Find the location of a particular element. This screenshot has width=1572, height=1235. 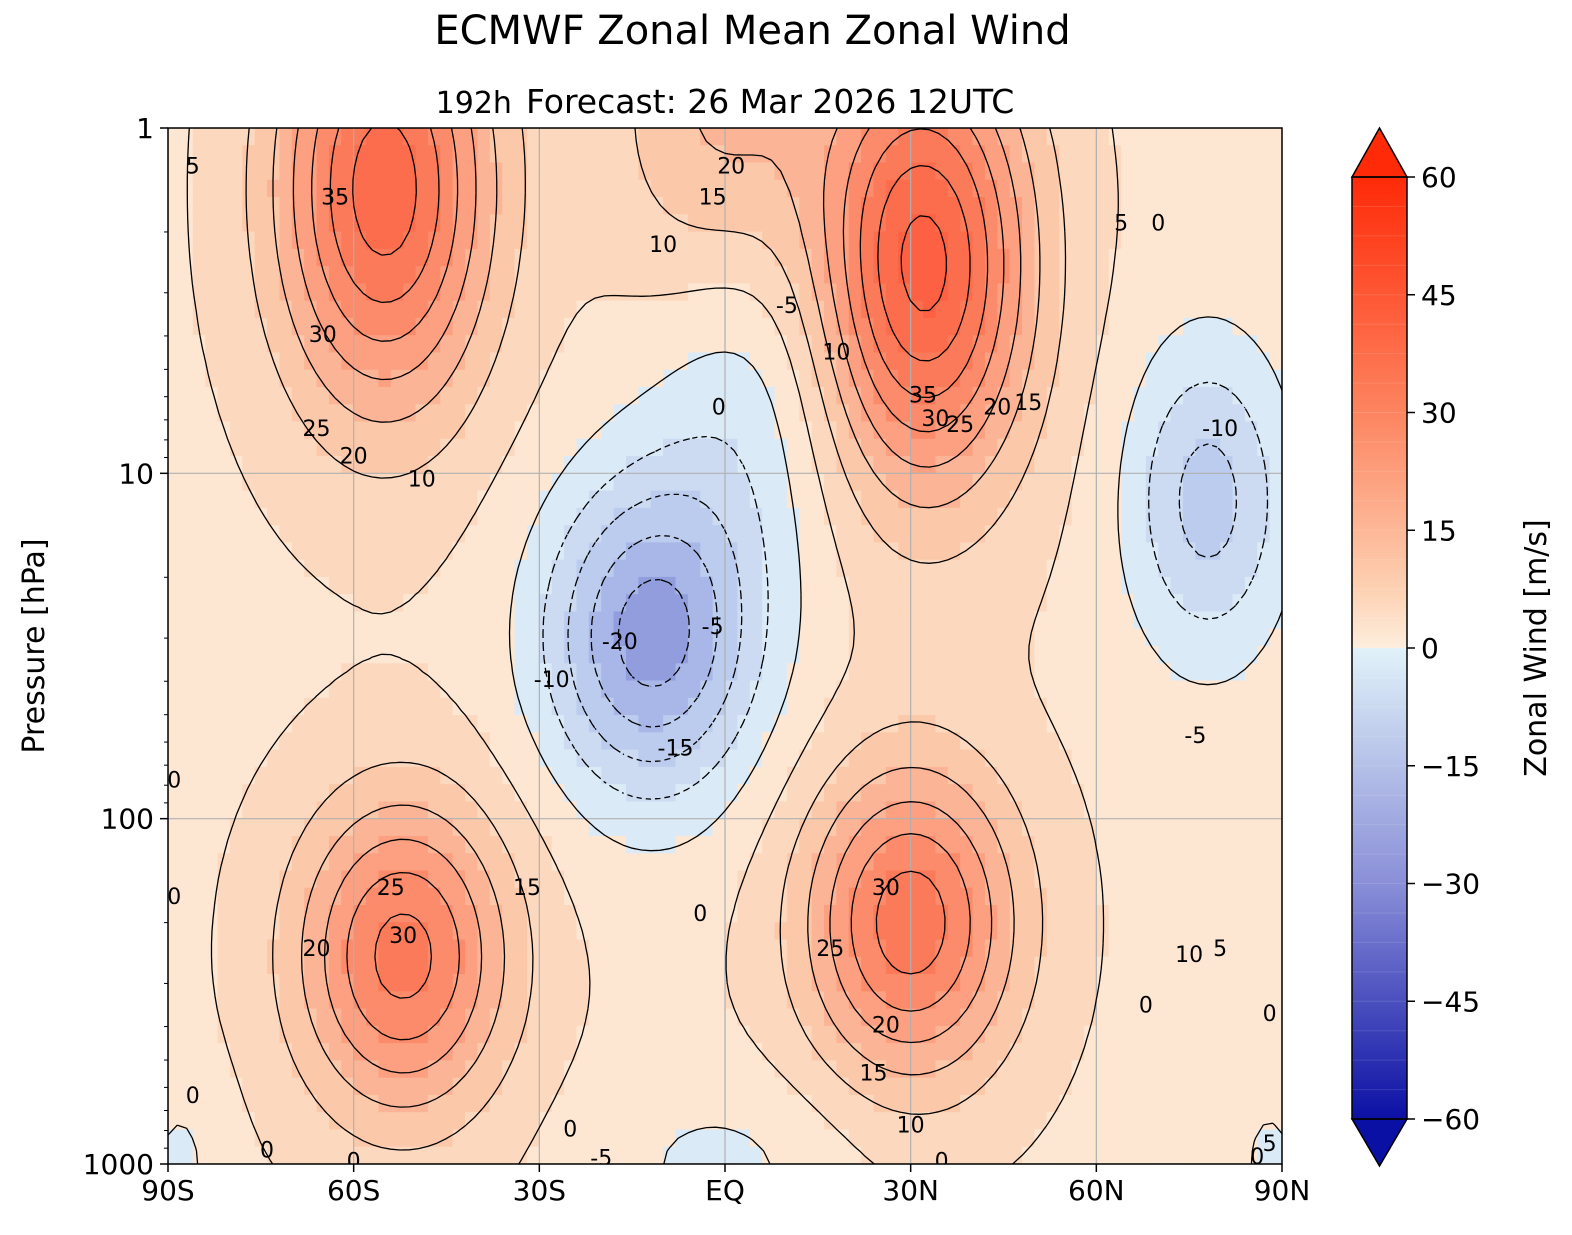

colorbar-tick-label: 45 is located at coordinates (1439, 295).